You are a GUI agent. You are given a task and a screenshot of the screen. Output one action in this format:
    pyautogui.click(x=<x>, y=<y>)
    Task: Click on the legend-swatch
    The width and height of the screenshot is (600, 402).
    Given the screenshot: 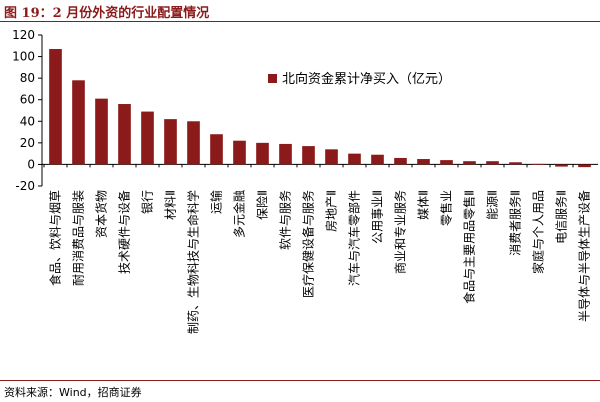 What is the action you would take?
    pyautogui.click(x=272, y=78)
    